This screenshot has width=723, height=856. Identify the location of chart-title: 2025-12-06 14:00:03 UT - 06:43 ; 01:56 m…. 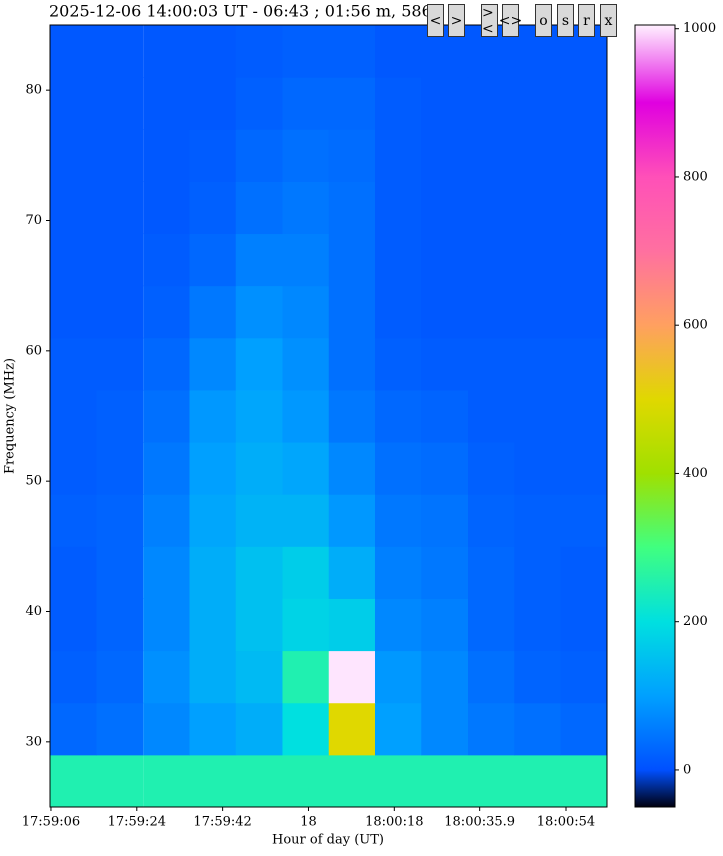
(240, 11).